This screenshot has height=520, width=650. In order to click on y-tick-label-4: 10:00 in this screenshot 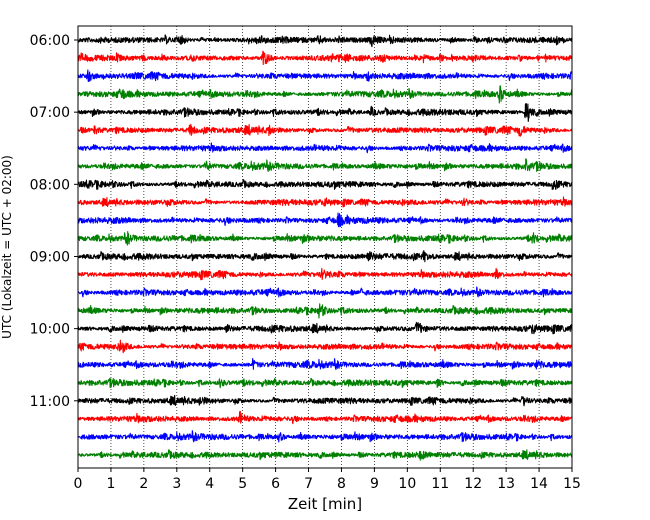, I will do `click(50, 330)`.